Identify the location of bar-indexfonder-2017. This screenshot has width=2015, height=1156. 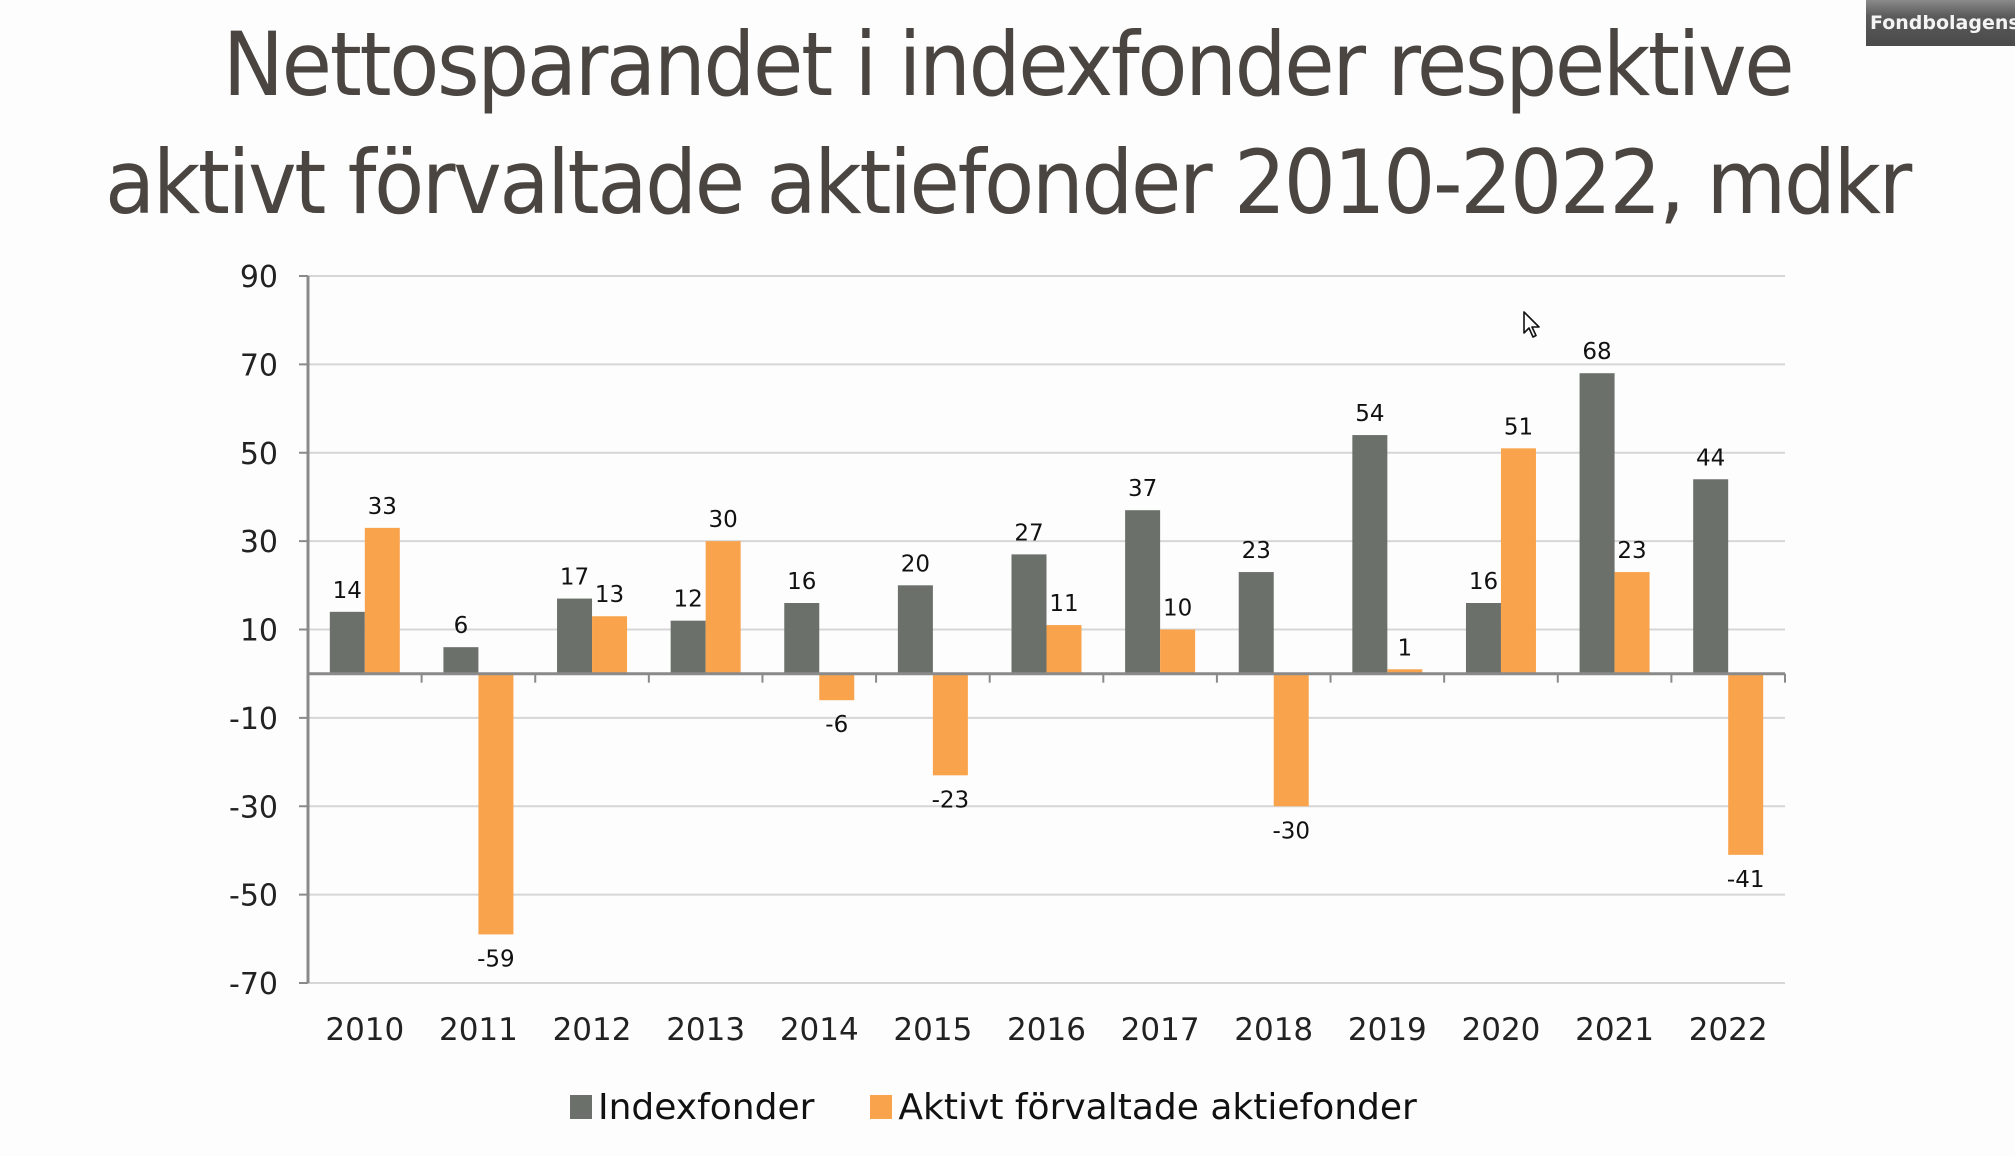
(1143, 592).